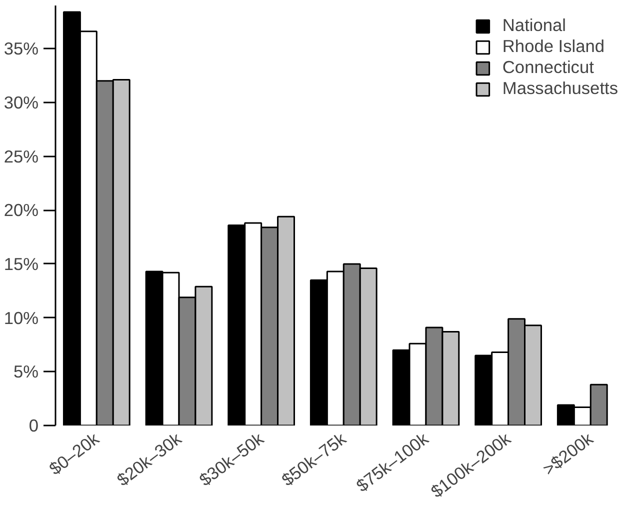  What do you see at coordinates (21, 318) in the screenshot?
I see `y-tick-label: 10%` at bounding box center [21, 318].